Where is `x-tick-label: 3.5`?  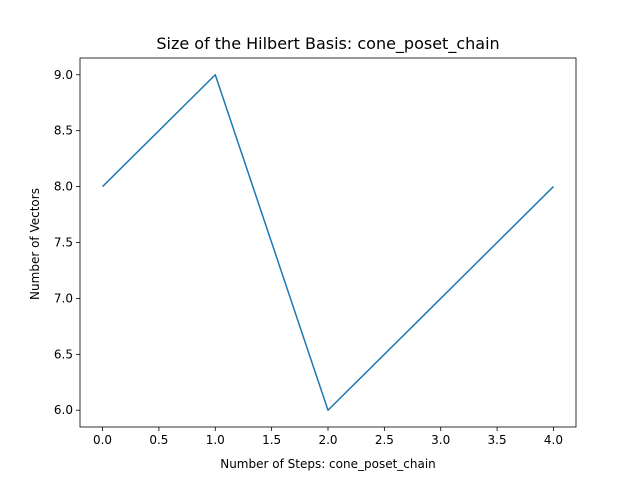
x-tick-label: 3.5 is located at coordinates (497, 440).